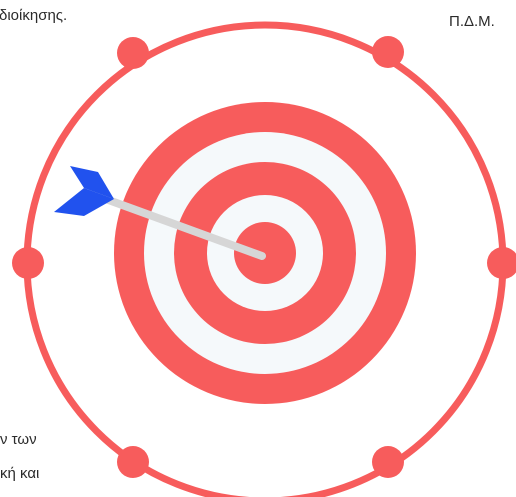 This screenshot has width=516, height=497. What do you see at coordinates (501, 263) in the screenshot?
I see `ring-node-right` at bounding box center [501, 263].